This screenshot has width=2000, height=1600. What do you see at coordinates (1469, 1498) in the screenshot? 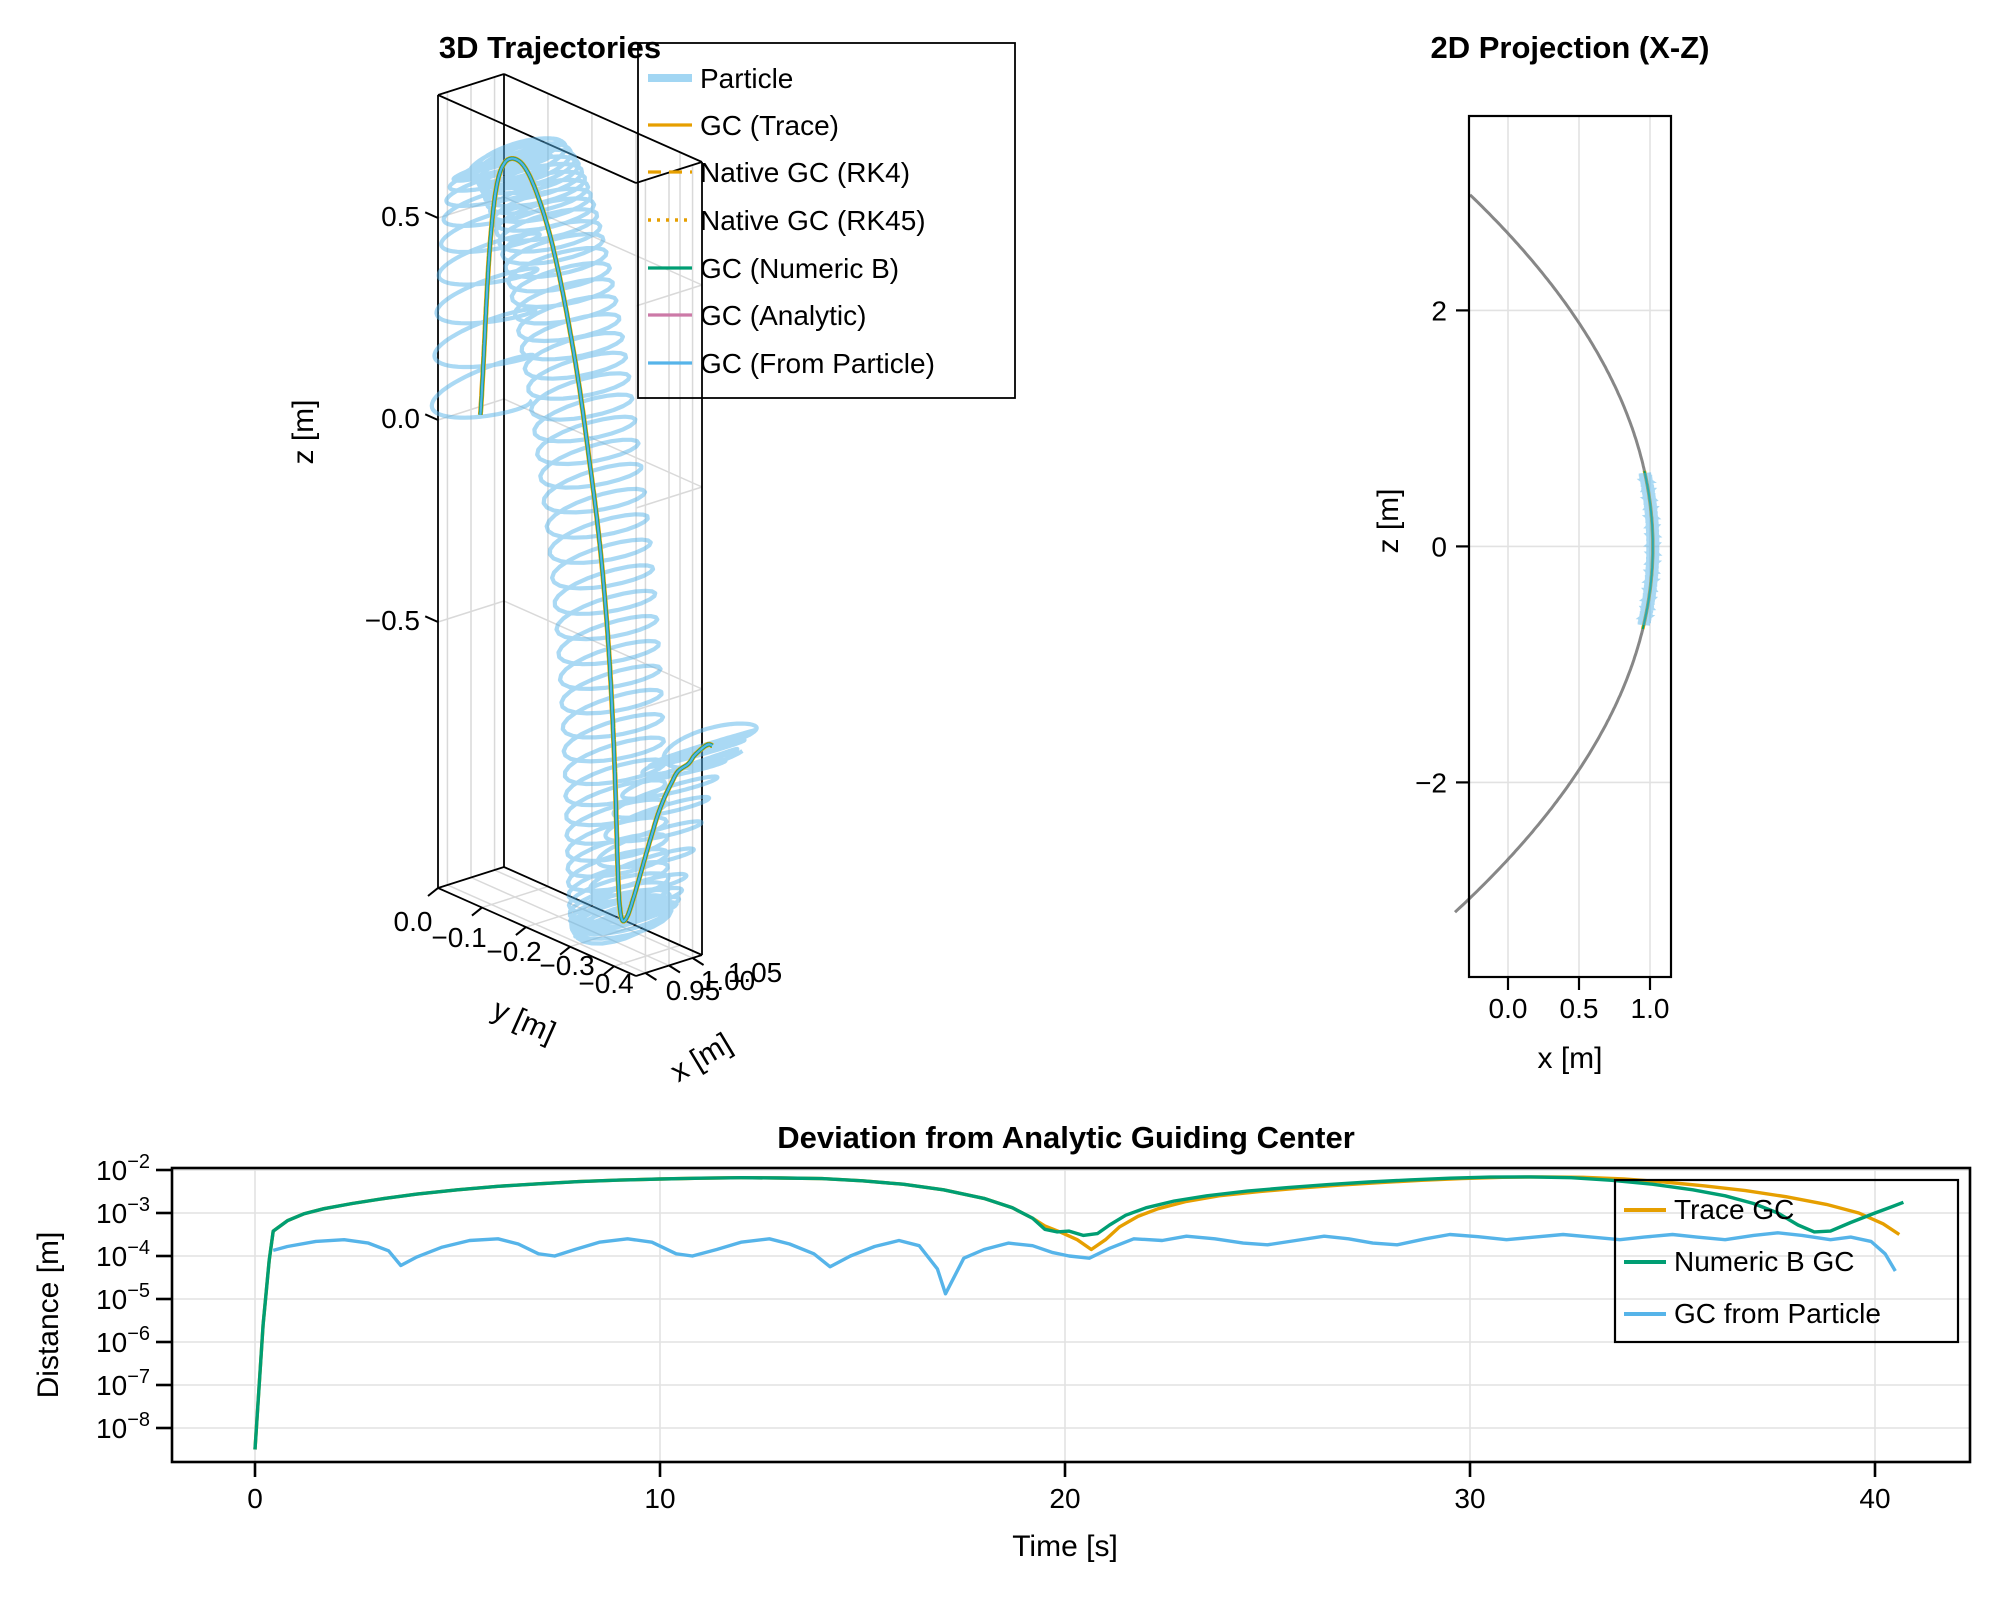
I see `xtick-label-deviation: 30` at bounding box center [1469, 1498].